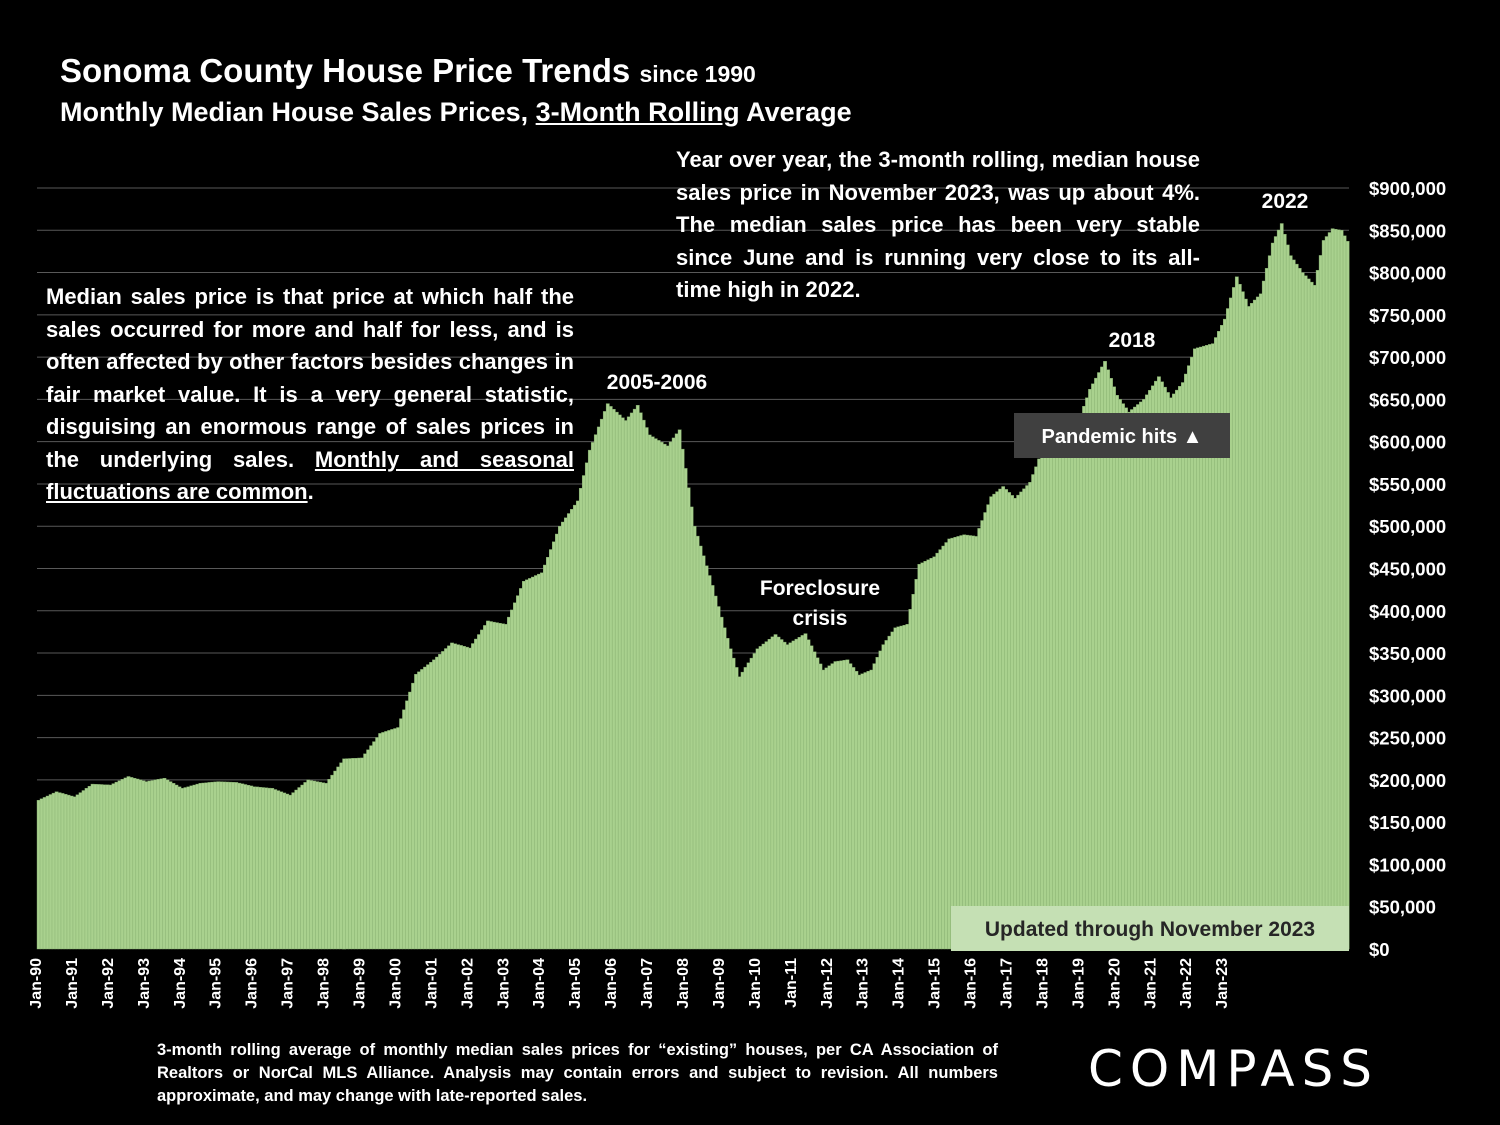 The width and height of the screenshot is (1500, 1125). I want to click on y-tick-label: $100,000, so click(1407, 864).